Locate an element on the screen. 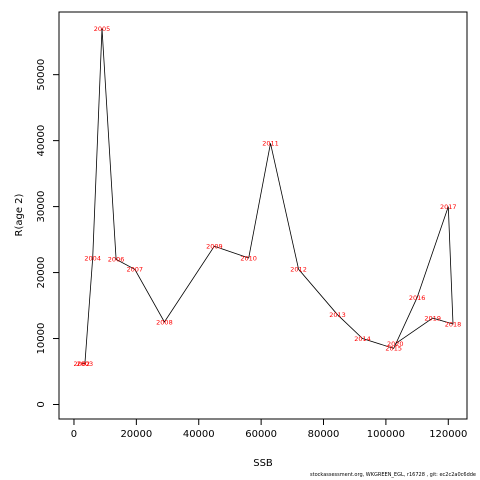 Image resolution: width=480 pixels, height=480 pixels. point-label: 2006 is located at coordinates (116, 260).